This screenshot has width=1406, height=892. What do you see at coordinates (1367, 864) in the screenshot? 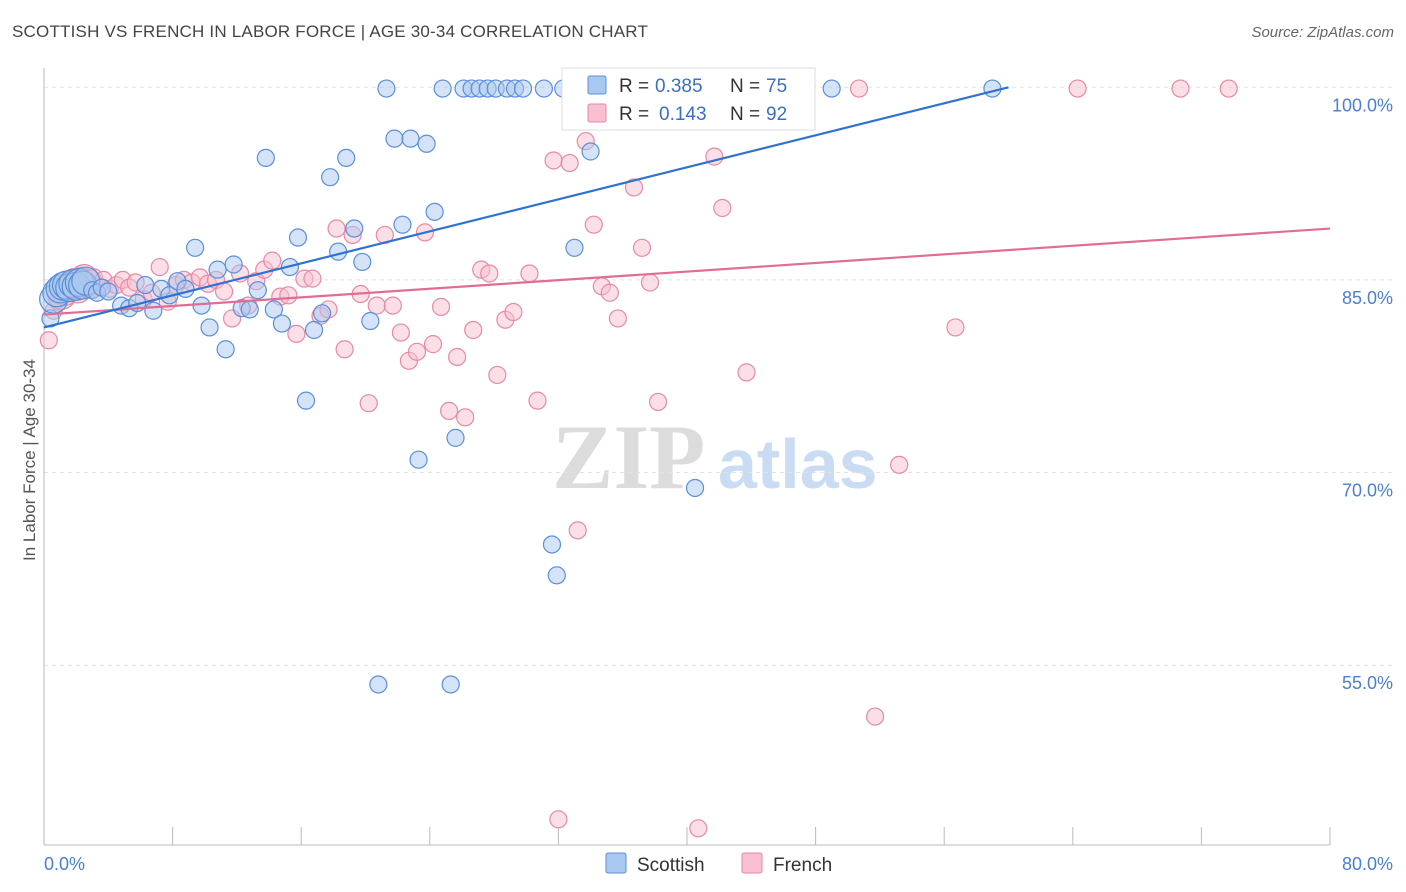
I see `x-tick-label-max: 80.0%` at bounding box center [1367, 864].